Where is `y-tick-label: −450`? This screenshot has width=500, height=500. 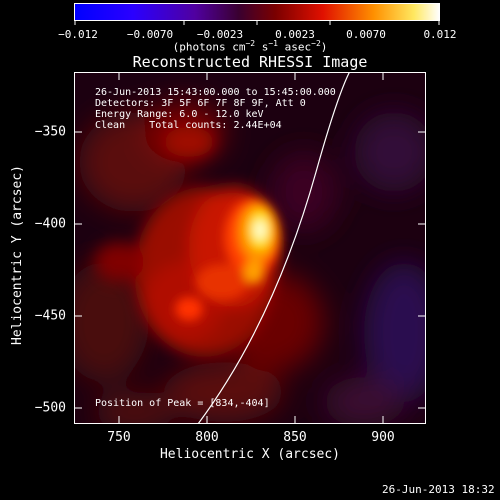
y-tick-label: −450 is located at coordinates (50, 316).